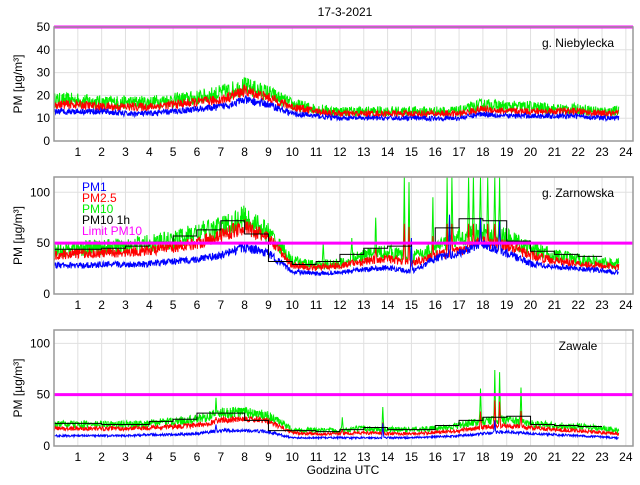 The width and height of the screenshot is (640, 485). I want to click on x-axis-label: Godzina UTC, so click(343, 470).